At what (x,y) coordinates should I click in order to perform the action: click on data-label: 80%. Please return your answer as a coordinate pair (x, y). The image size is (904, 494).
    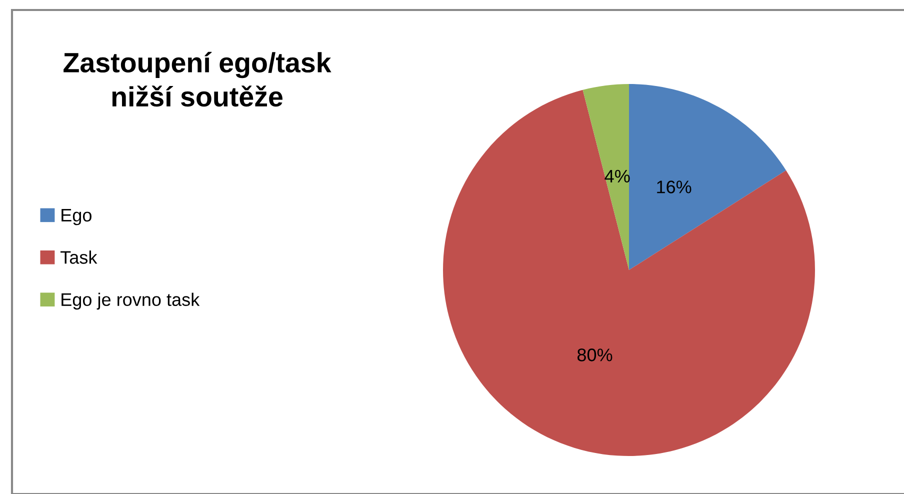
    Looking at the image, I should click on (594, 355).